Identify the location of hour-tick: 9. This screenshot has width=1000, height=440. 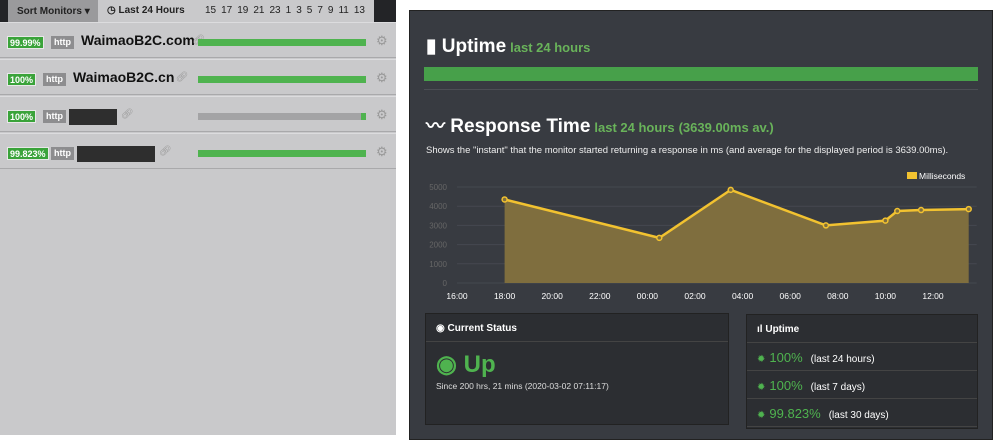
(330, 10).